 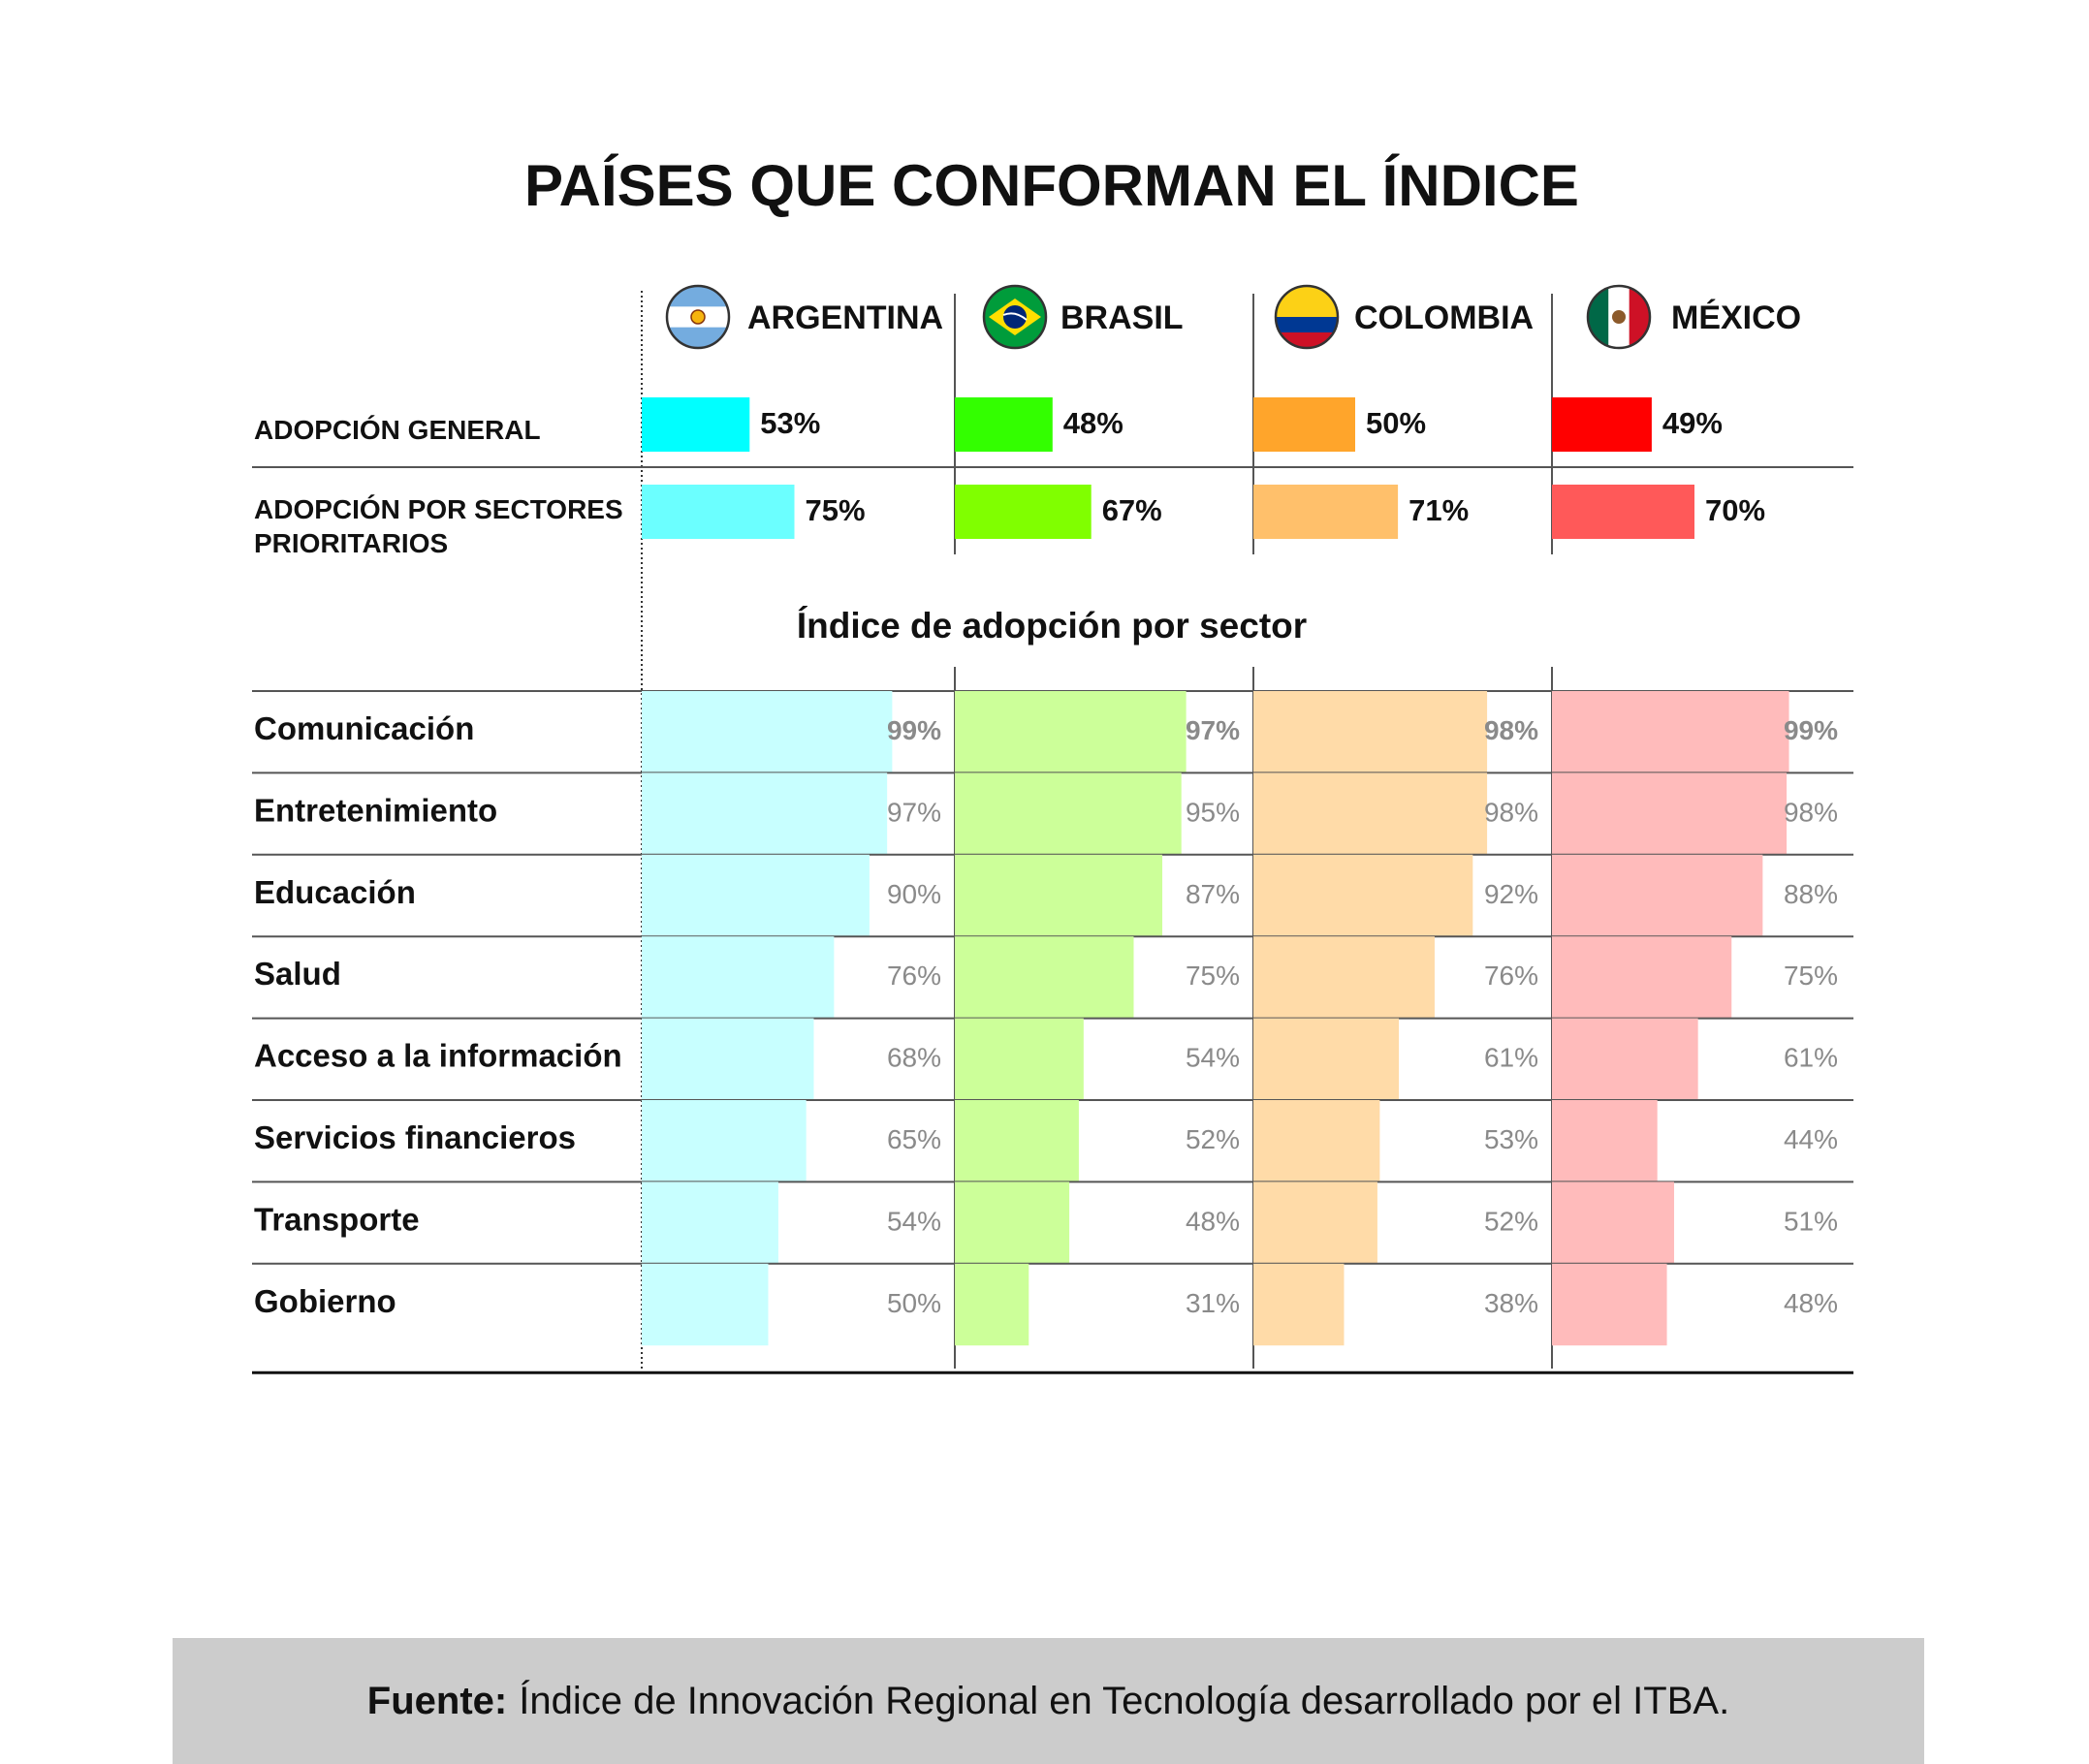 I want to click on sector-label: Salud, so click(x=297, y=974).